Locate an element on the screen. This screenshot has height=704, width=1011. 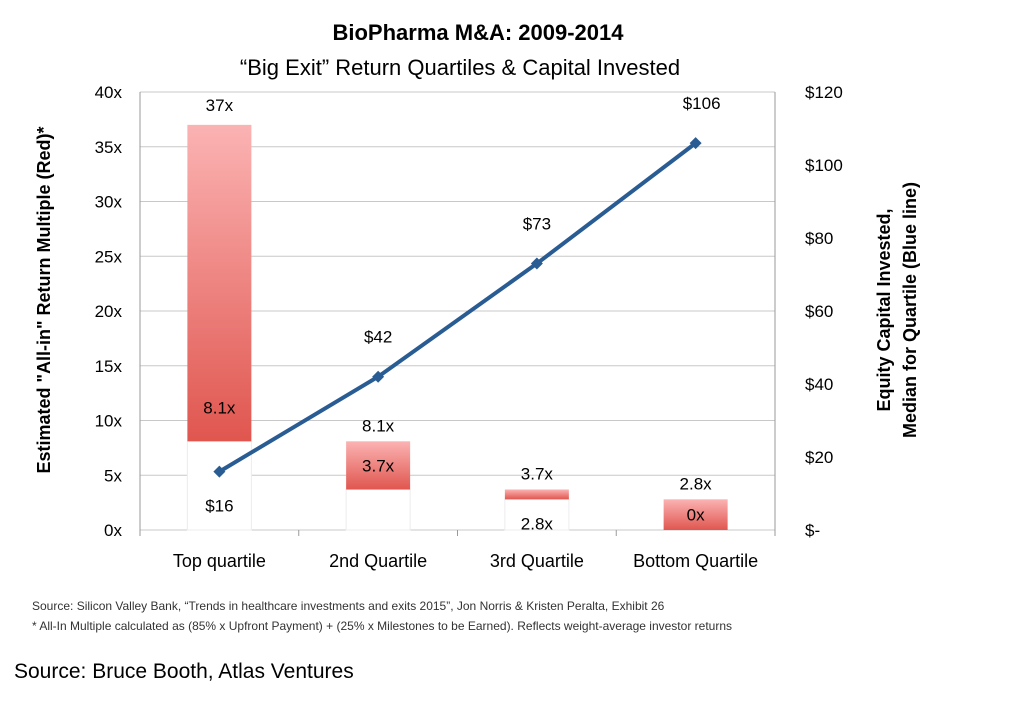
left-tick-label: 30x is located at coordinates (109, 202).